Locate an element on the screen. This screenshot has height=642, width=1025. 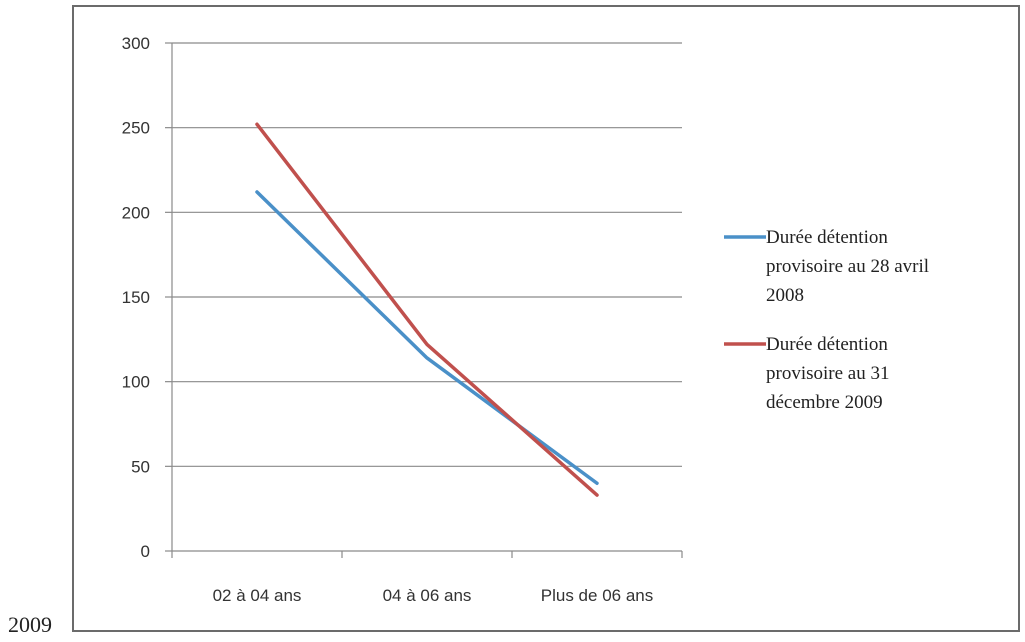
y-tick-label: 150 is located at coordinates (136, 297).